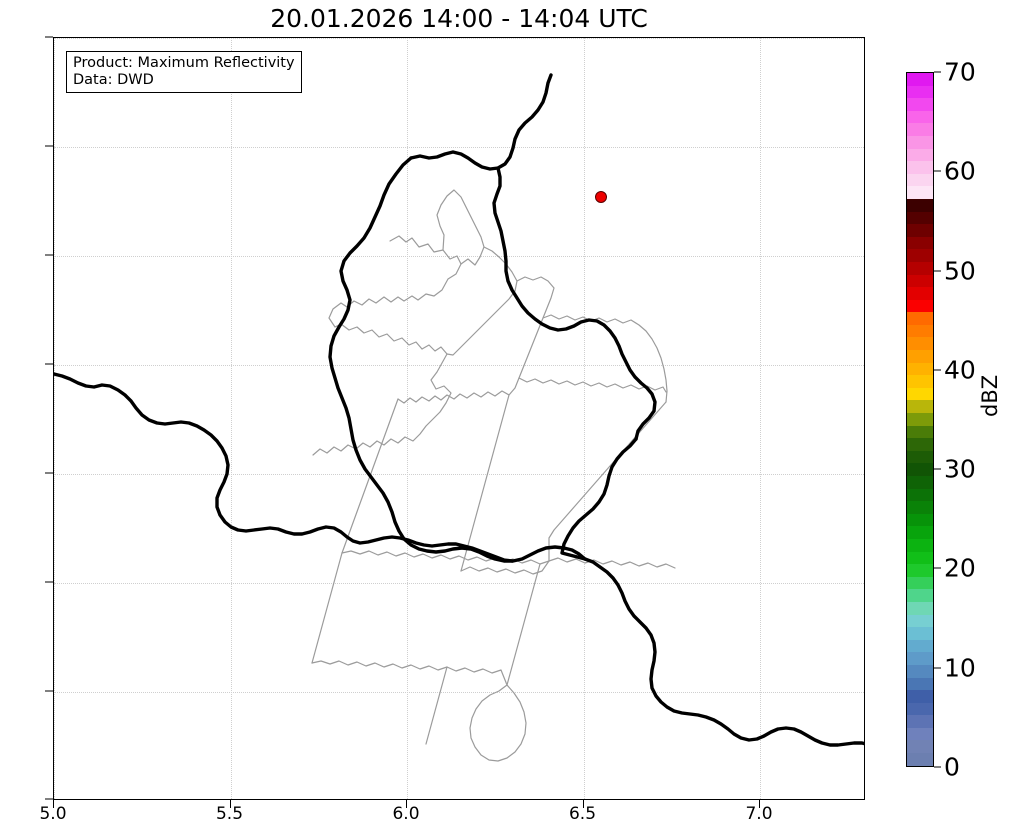  I want to click on cbar-tick-label-40: 40, so click(960, 370).